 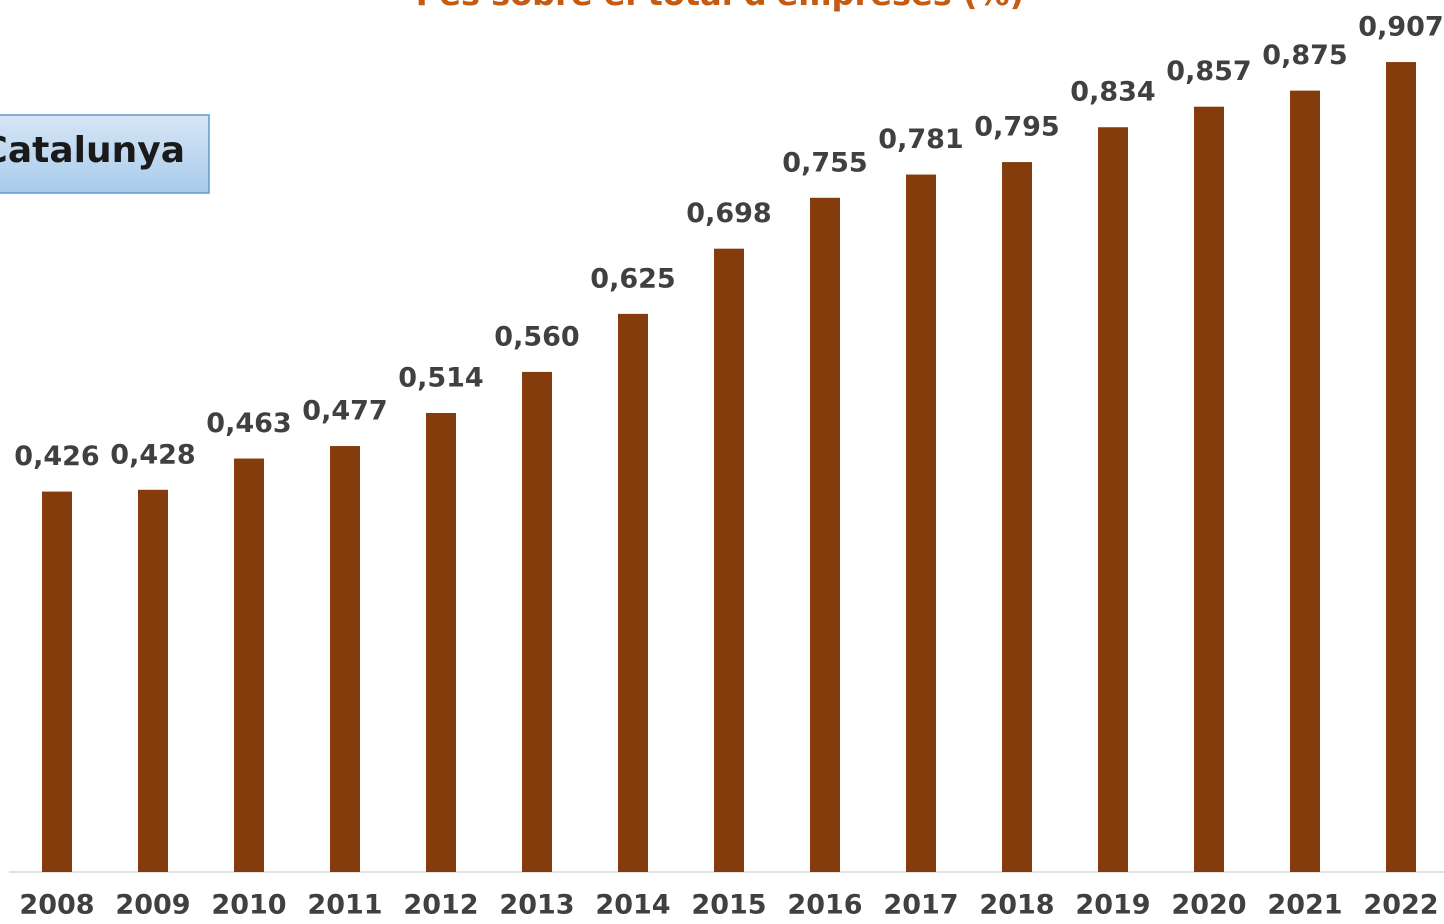 I want to click on x-tick-label: 2008, so click(x=56, y=905).